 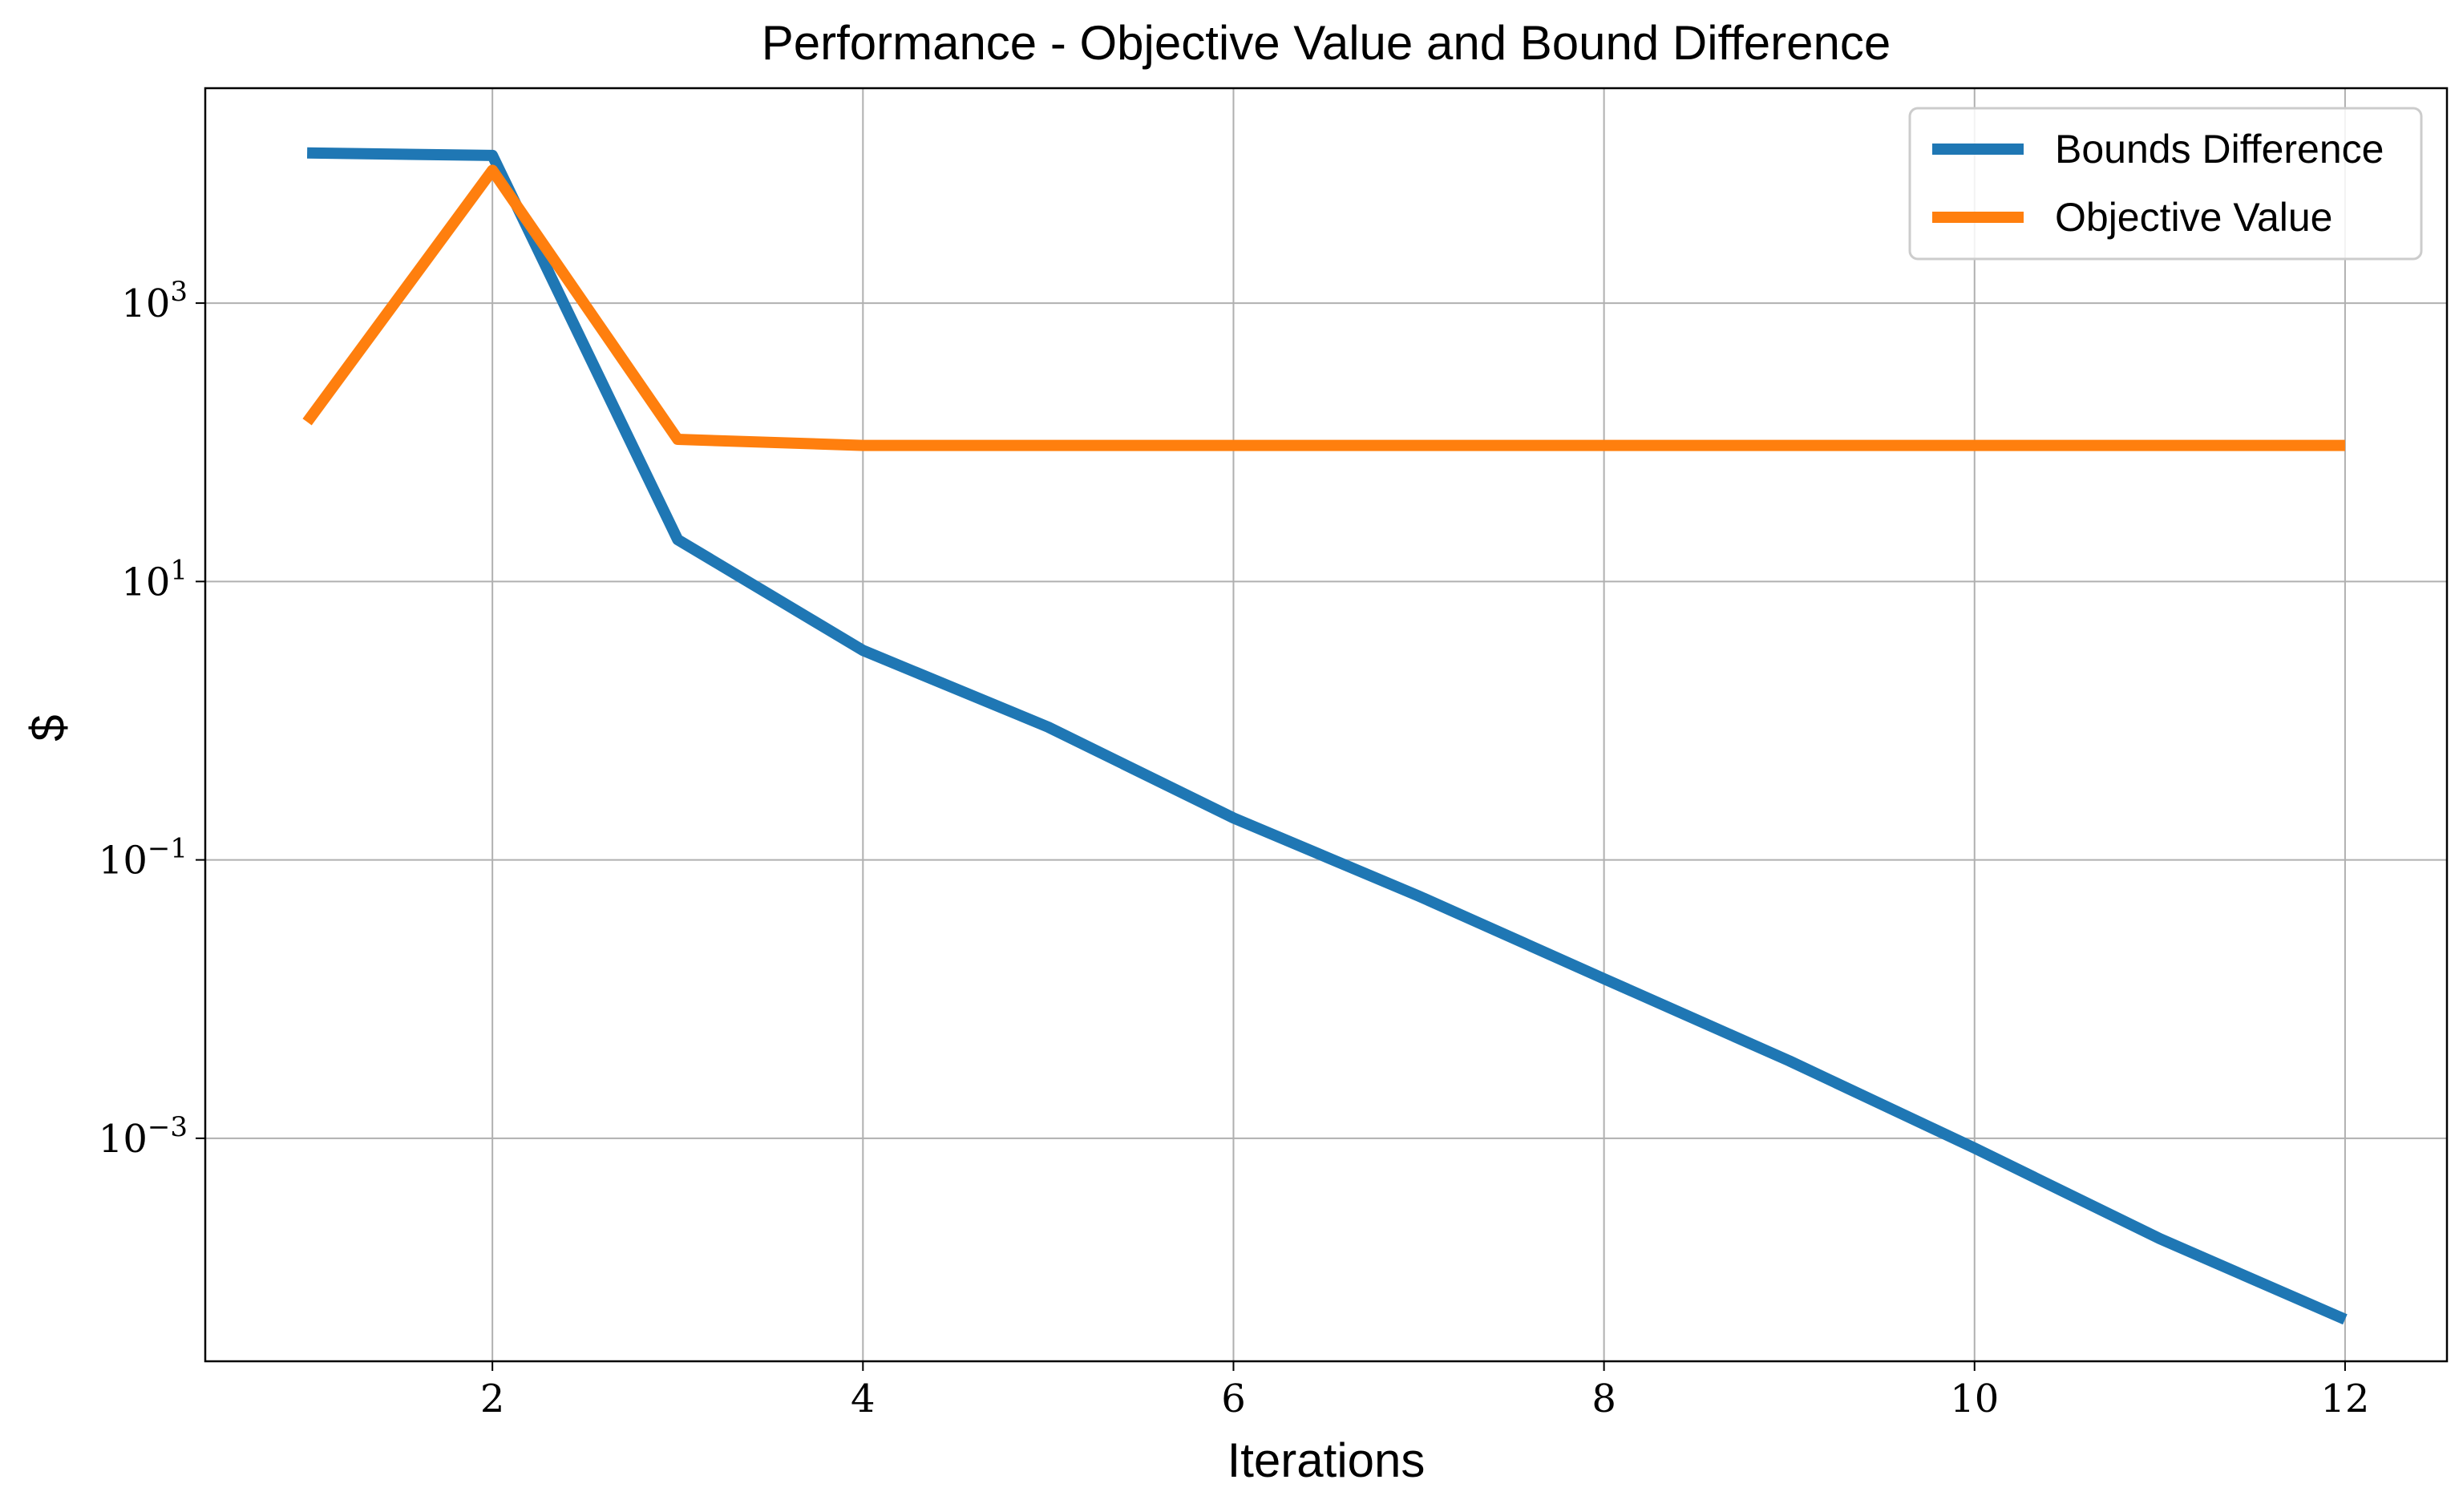 What do you see at coordinates (1233, 1399) in the screenshot?
I see `x-tick-label: 6` at bounding box center [1233, 1399].